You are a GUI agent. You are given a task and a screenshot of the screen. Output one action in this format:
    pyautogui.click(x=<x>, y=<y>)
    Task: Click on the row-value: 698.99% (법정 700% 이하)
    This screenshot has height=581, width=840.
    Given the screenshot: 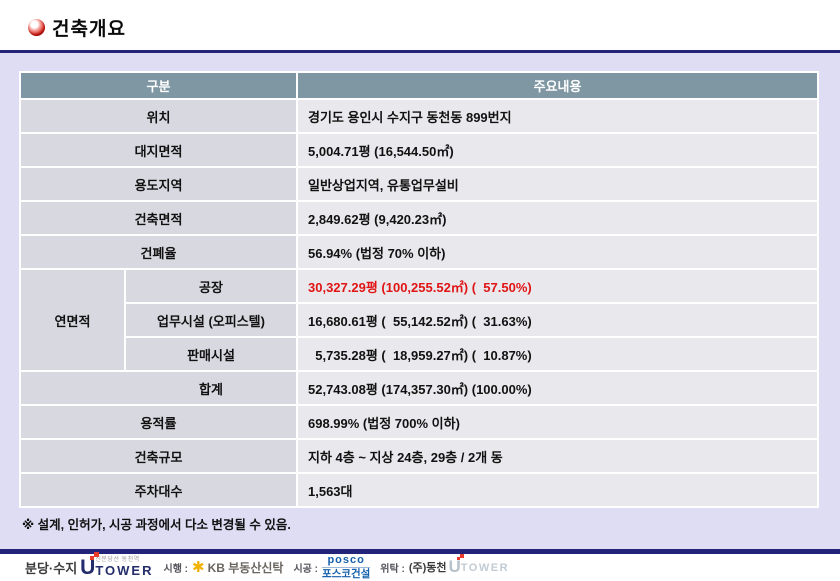 What is the action you would take?
    pyautogui.click(x=557, y=422)
    